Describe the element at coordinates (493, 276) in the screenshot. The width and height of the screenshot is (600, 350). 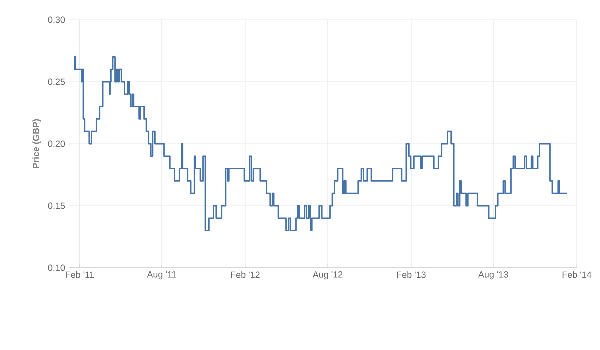
I see `x-tick-label: Aug '13` at that location.